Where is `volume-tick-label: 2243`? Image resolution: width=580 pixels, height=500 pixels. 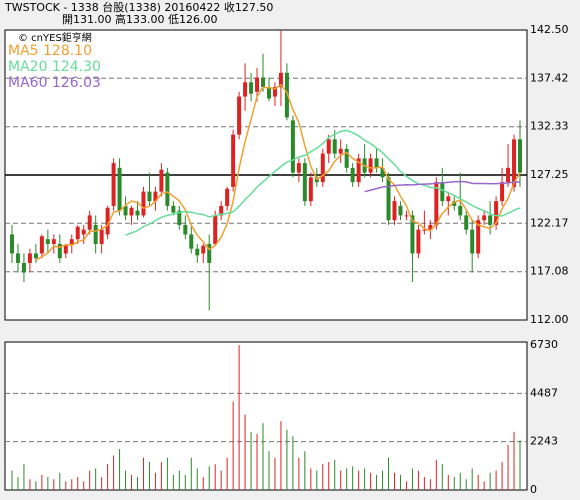 volume-tick-label: 2243 is located at coordinates (544, 441).